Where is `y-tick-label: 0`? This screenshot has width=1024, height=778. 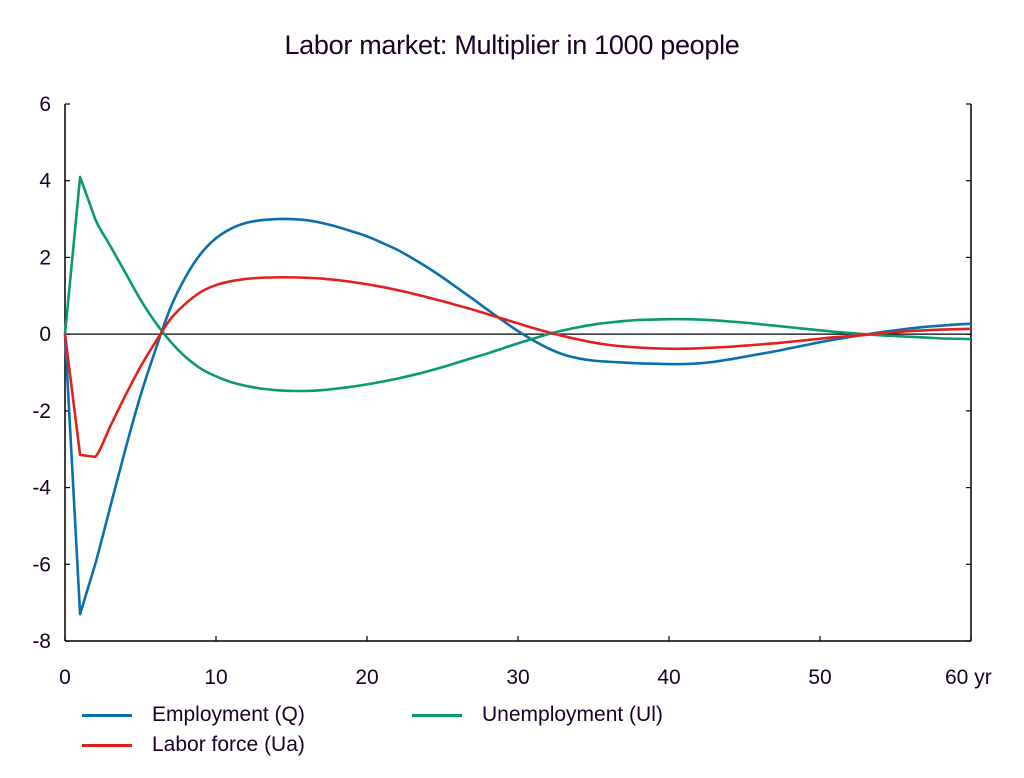
y-tick-label: 0 is located at coordinates (45, 334).